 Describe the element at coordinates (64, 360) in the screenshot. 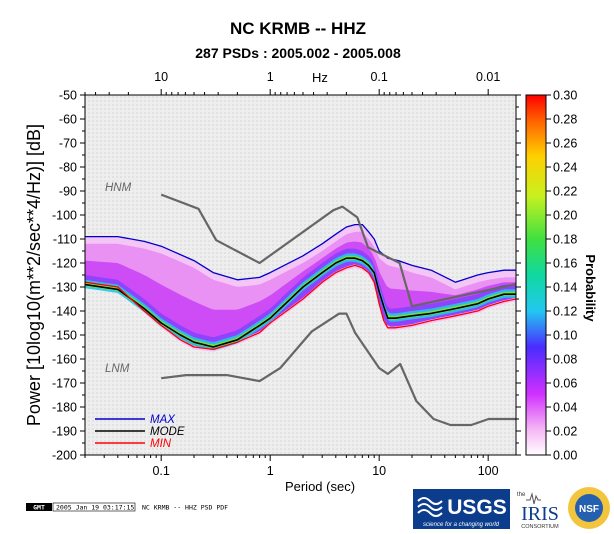

I see `y-tick-label: -160` at that location.